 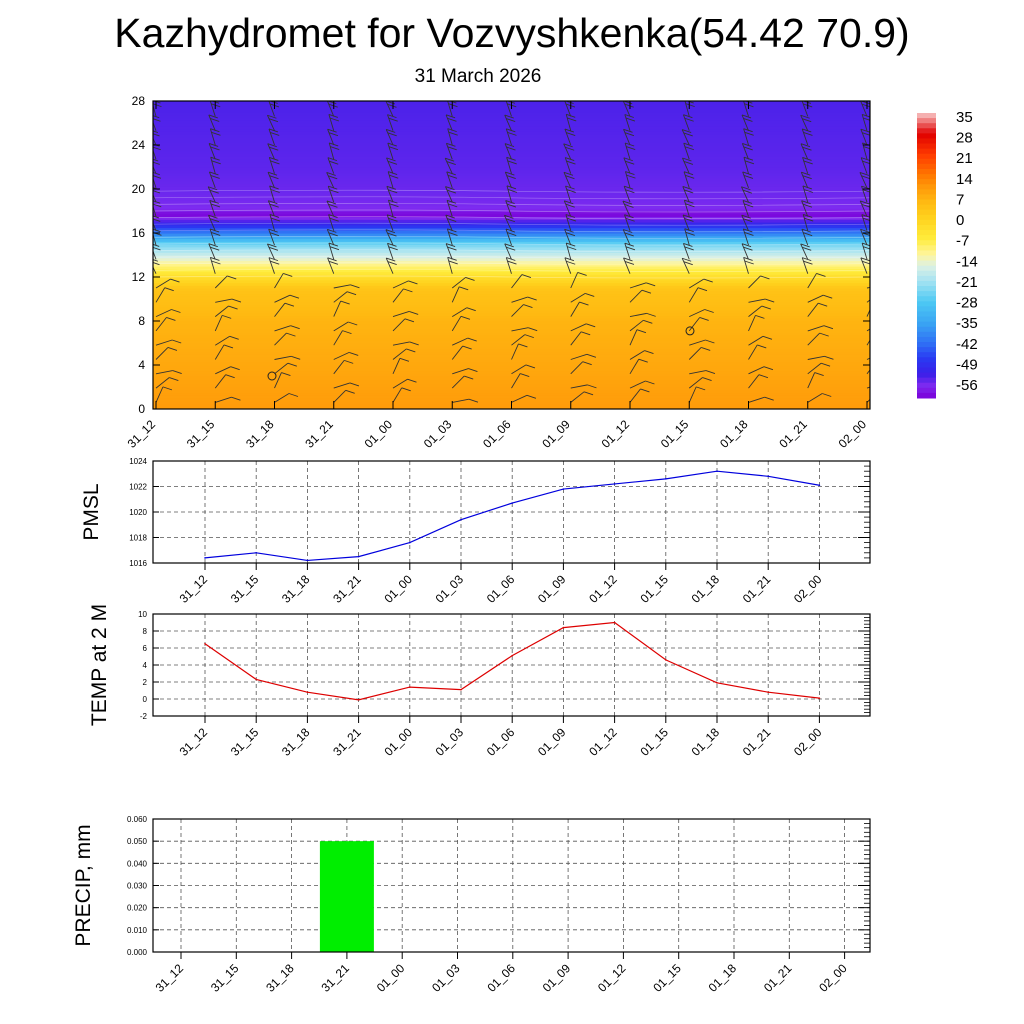 I want to click on contour-line, so click(x=511, y=224).